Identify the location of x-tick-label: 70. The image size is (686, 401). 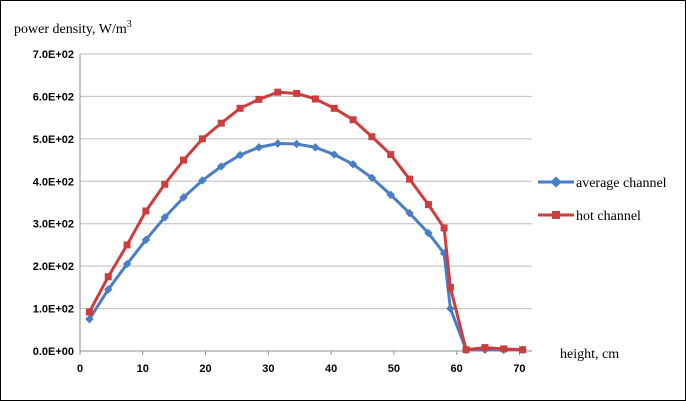
(519, 369).